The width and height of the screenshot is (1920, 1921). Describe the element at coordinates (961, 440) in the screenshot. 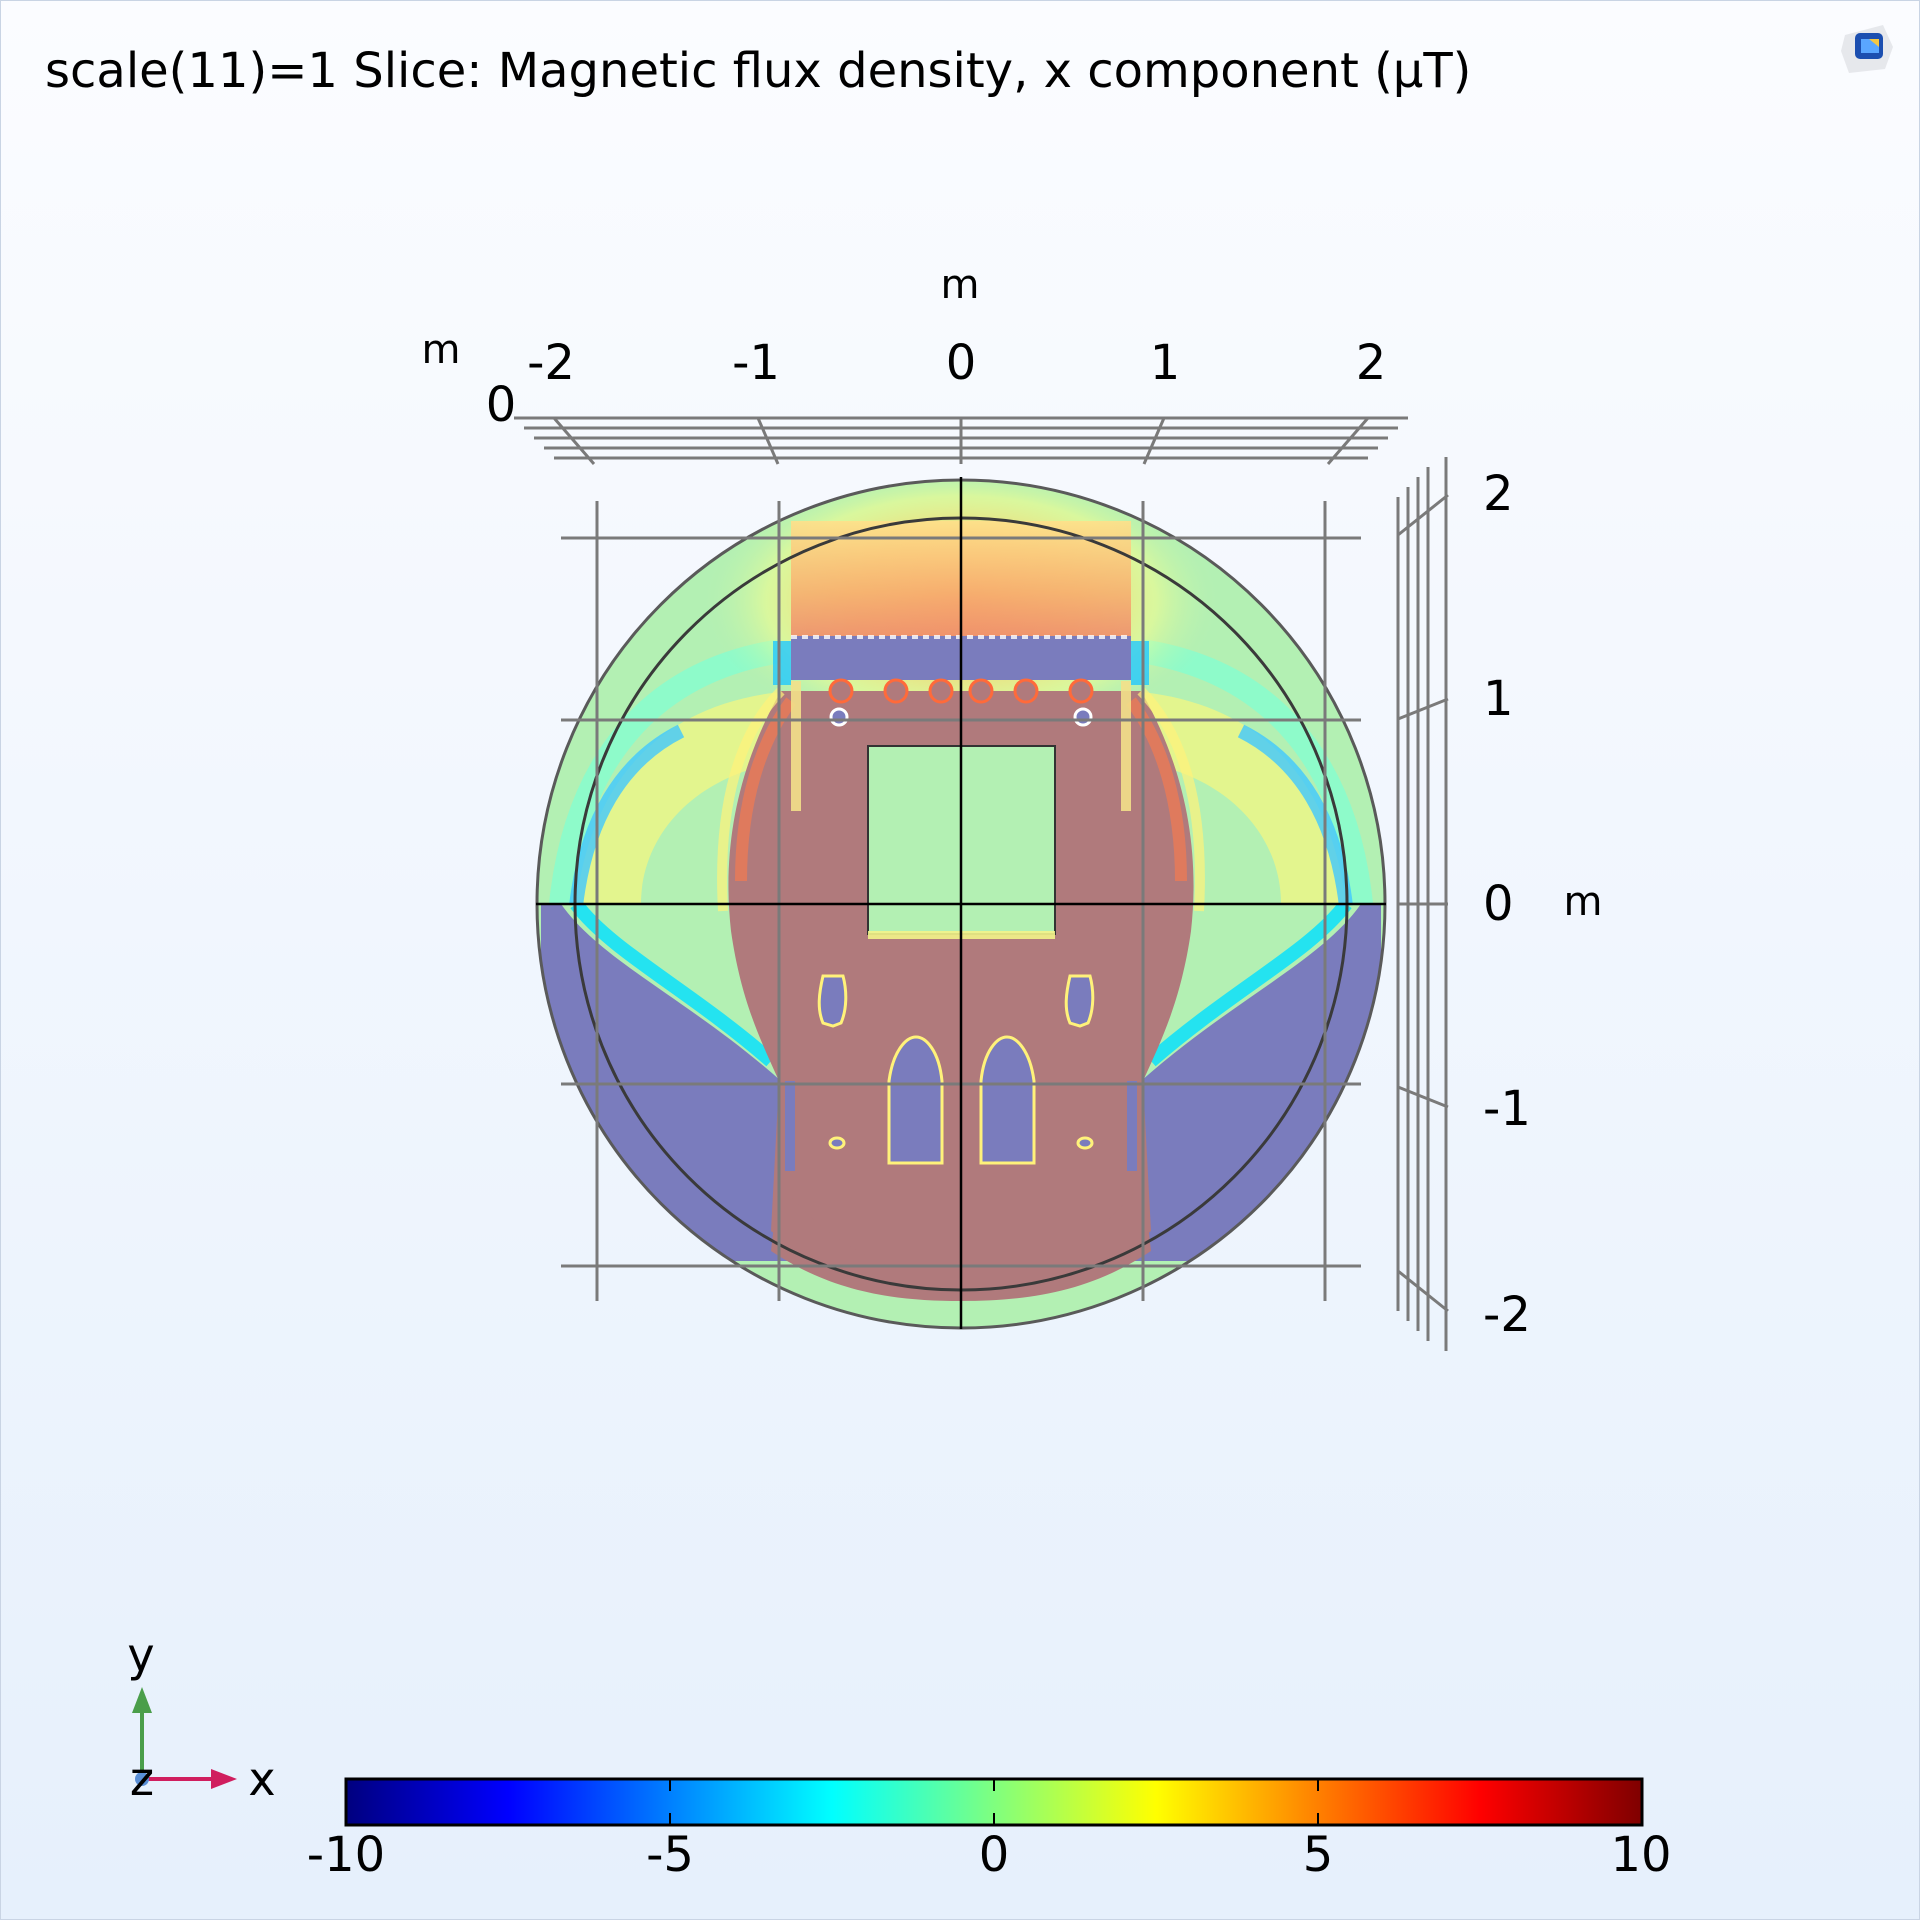

I see `x-axis-ruler` at that location.